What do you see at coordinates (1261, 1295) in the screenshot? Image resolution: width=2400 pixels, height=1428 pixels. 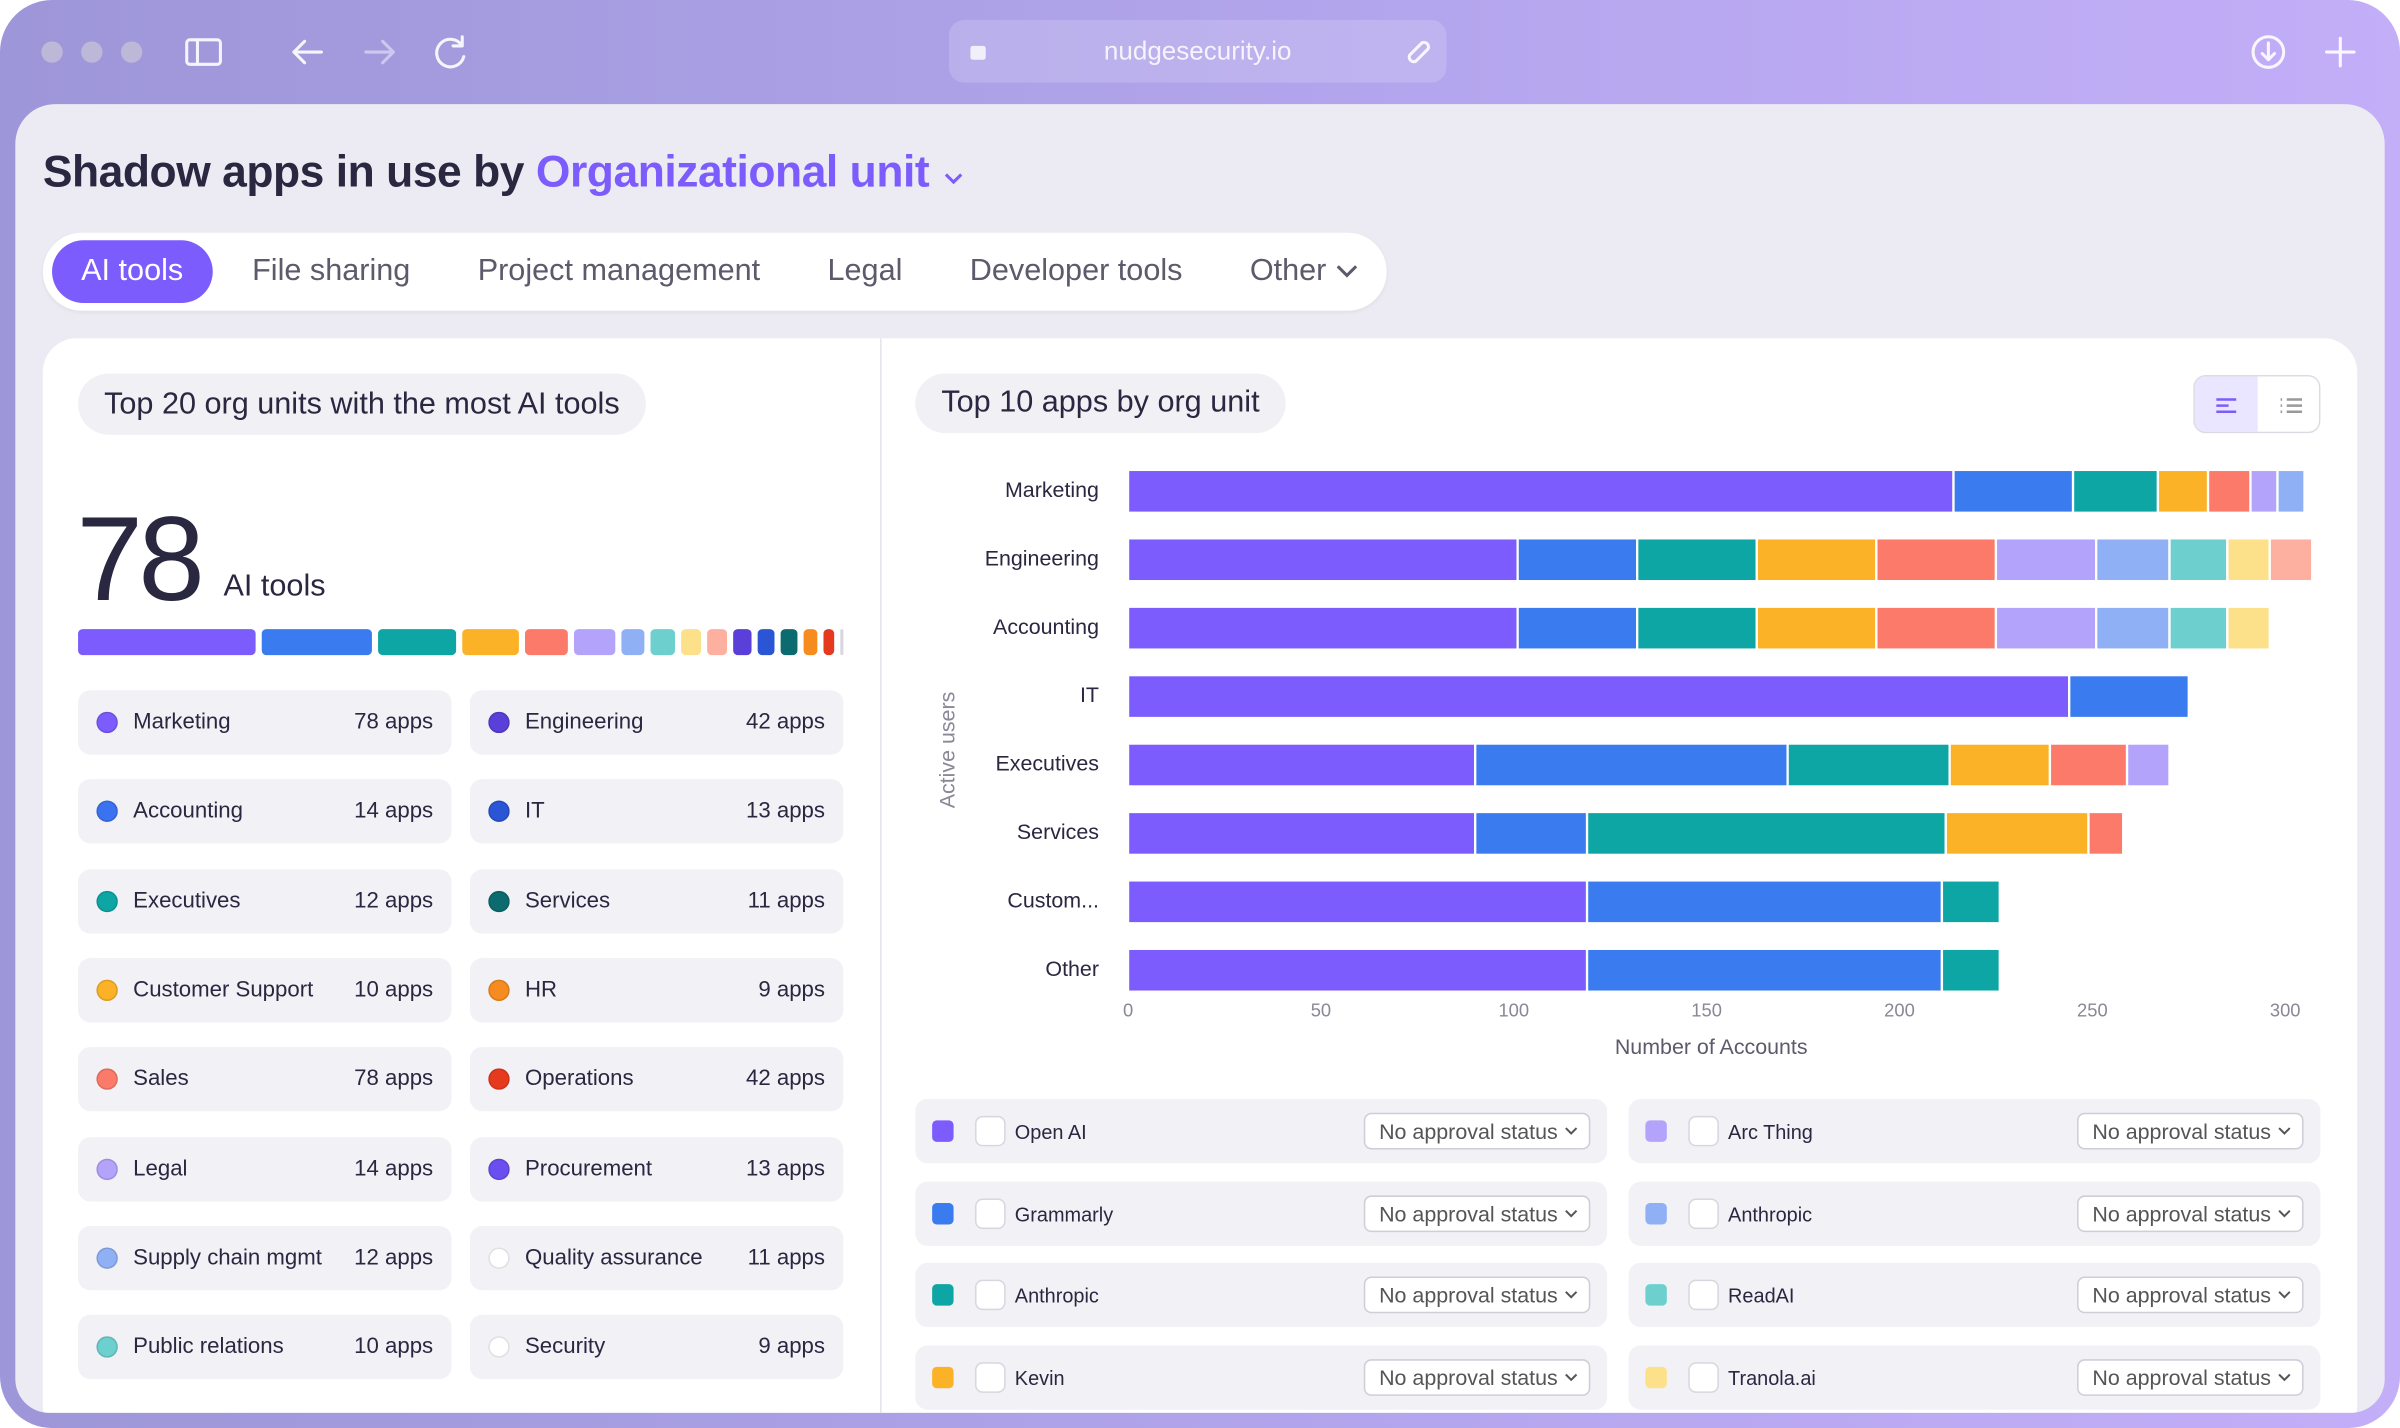 I see `app-row: Anthropic No approval status` at bounding box center [1261, 1295].